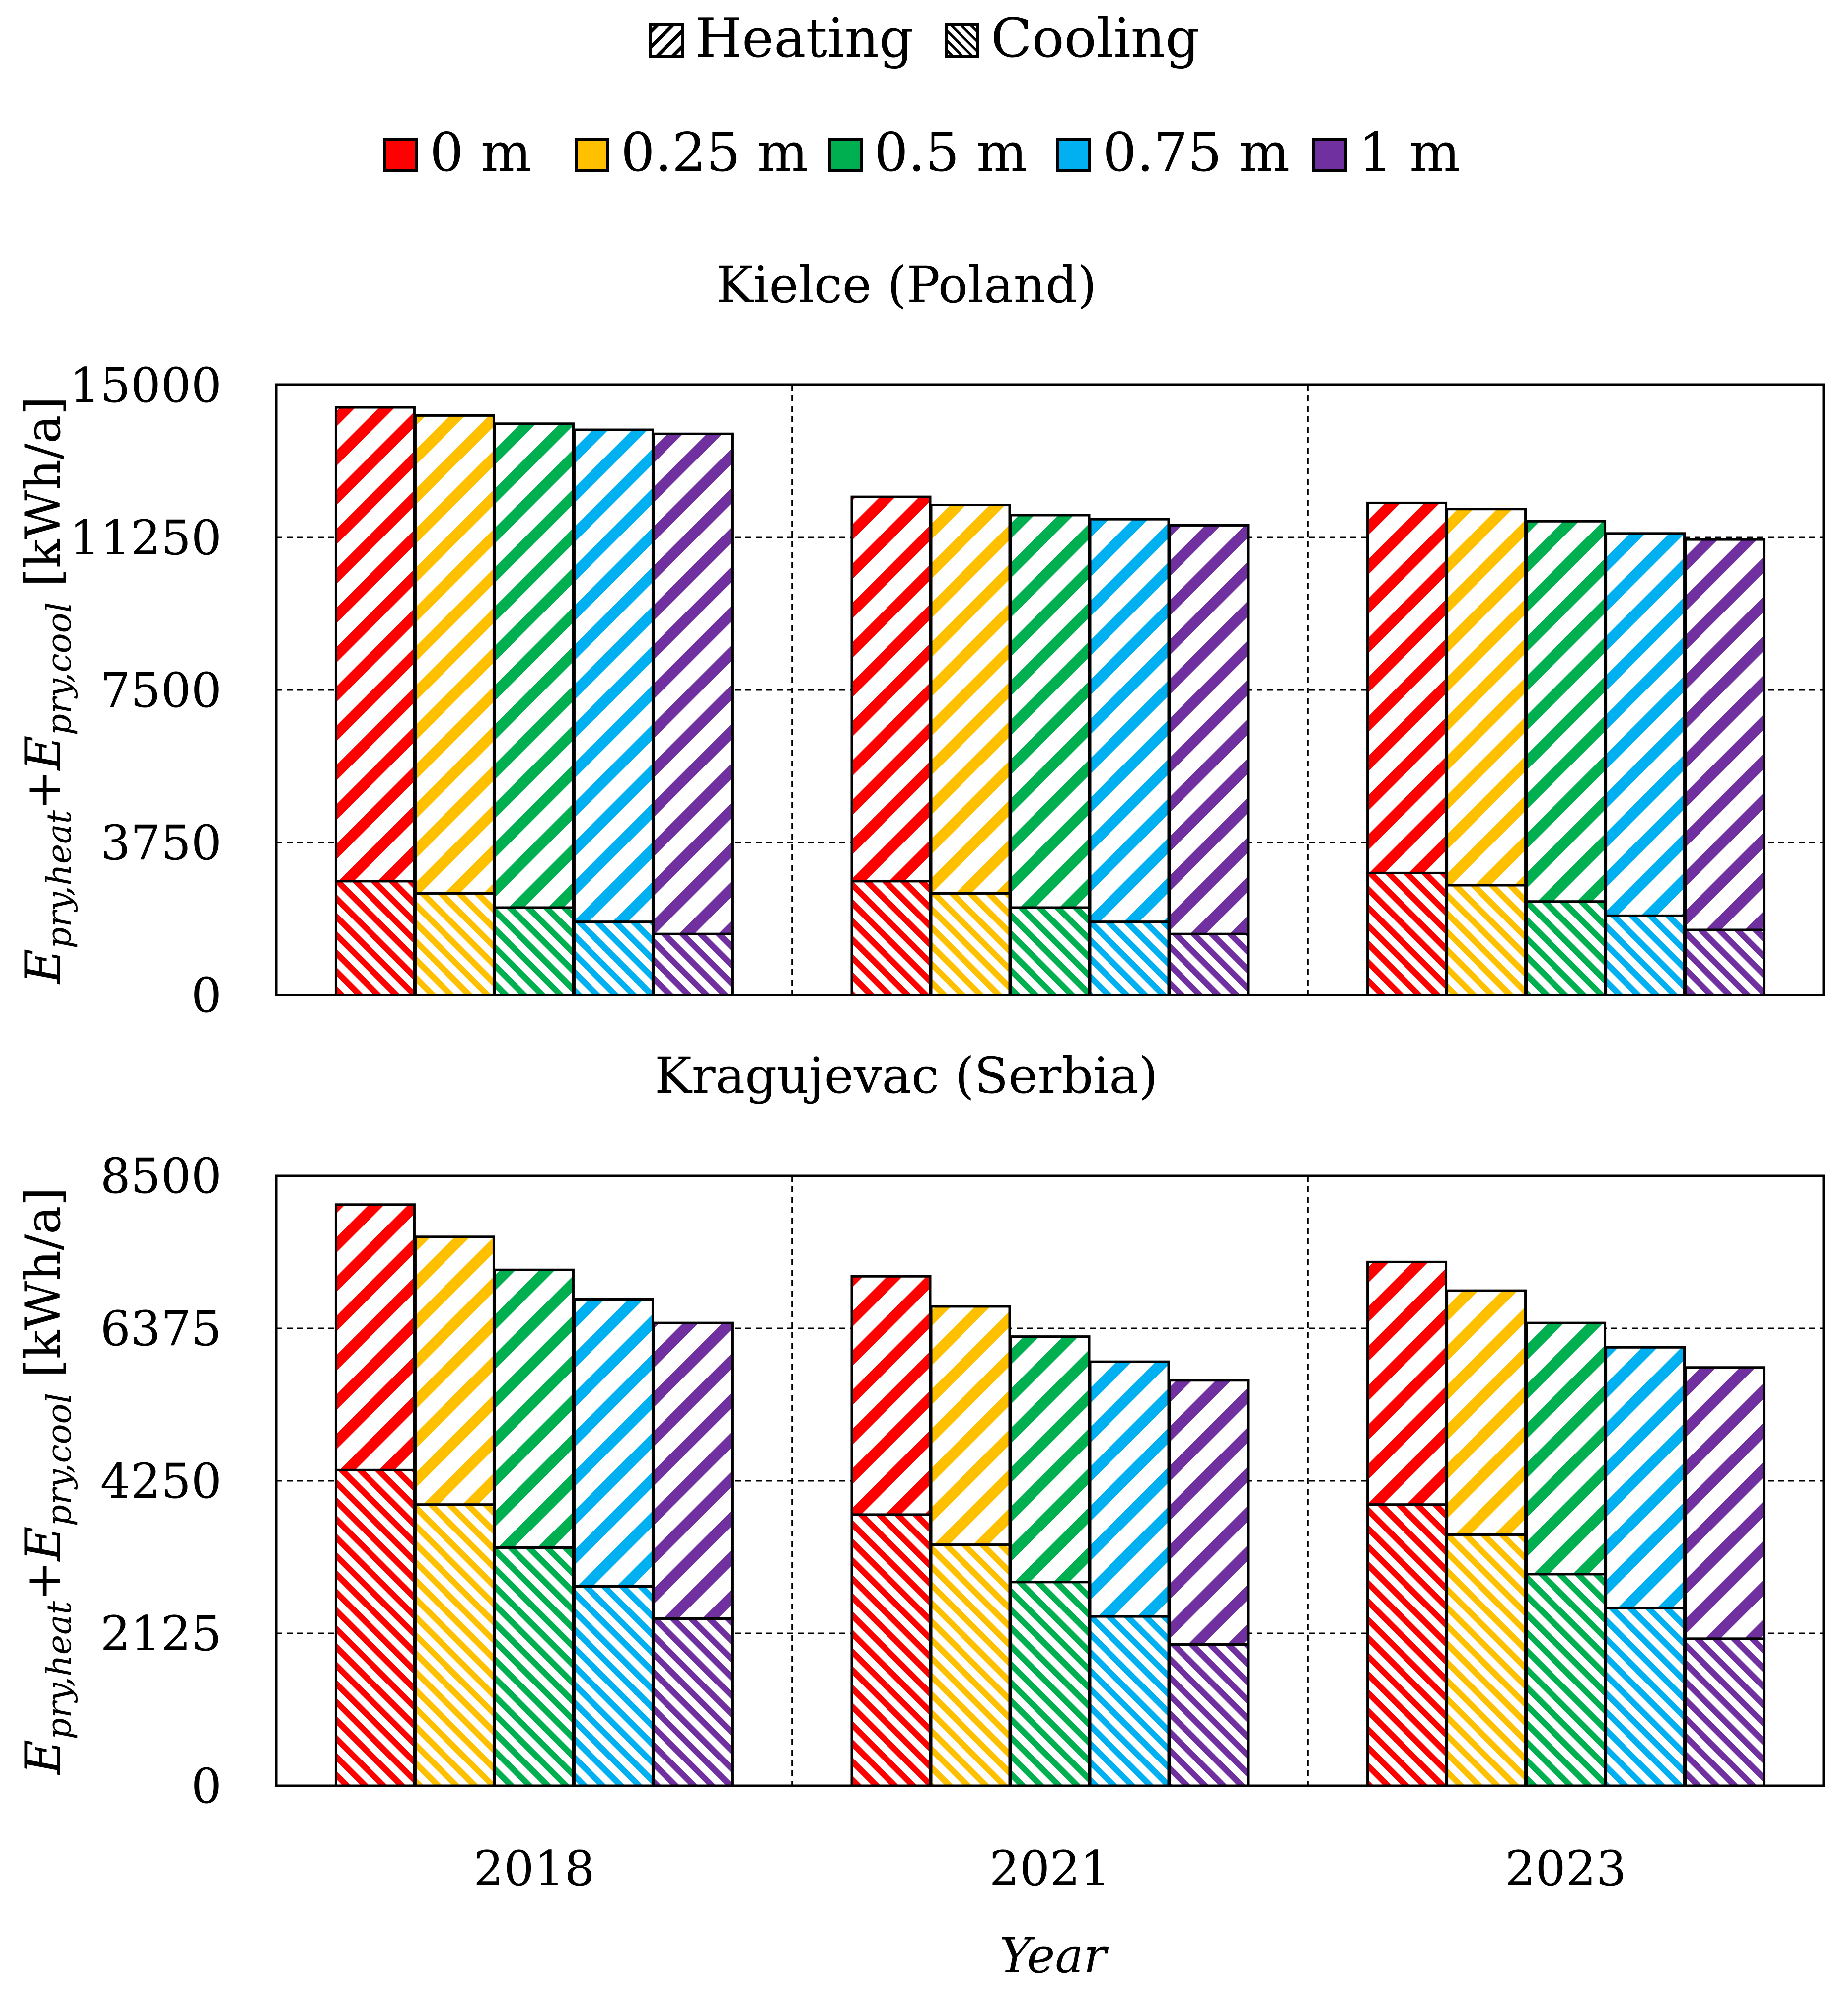 The width and height of the screenshot is (1848, 1990). Describe the element at coordinates (161, 1634) in the screenshot. I see `y-tick-label: 2125` at that location.